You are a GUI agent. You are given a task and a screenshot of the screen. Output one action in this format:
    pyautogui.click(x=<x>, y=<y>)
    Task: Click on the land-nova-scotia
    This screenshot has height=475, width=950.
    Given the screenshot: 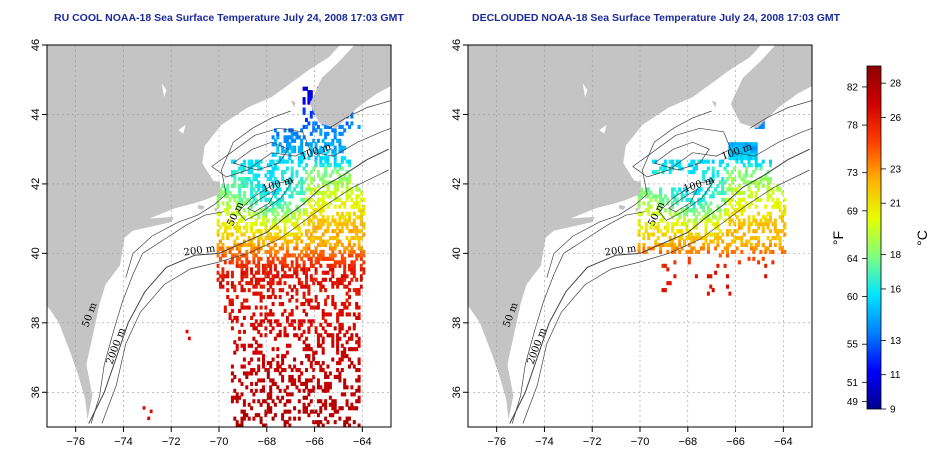 What is the action you would take?
    pyautogui.click(x=771, y=87)
    